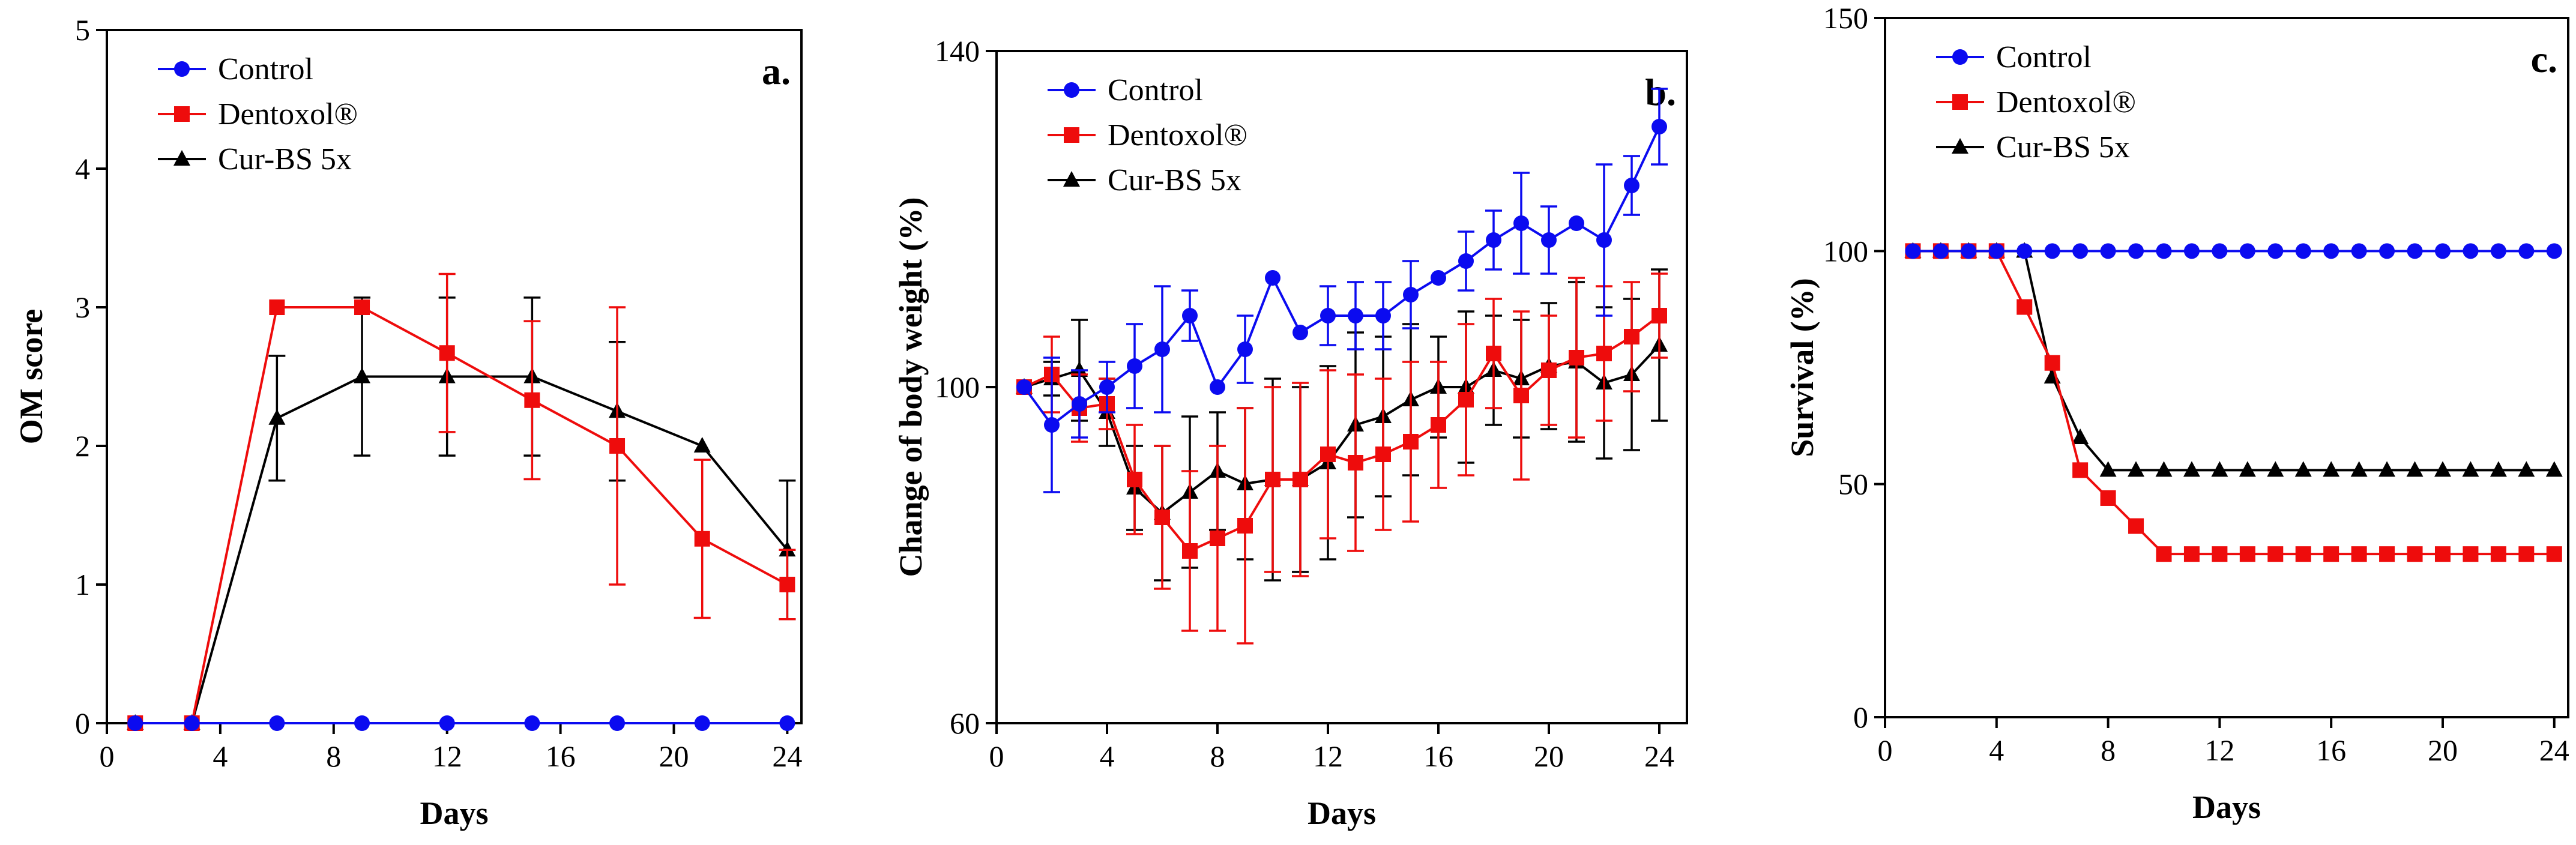  Describe the element at coordinates (82, 30) in the screenshot. I see `y-tick-label: 5` at that location.